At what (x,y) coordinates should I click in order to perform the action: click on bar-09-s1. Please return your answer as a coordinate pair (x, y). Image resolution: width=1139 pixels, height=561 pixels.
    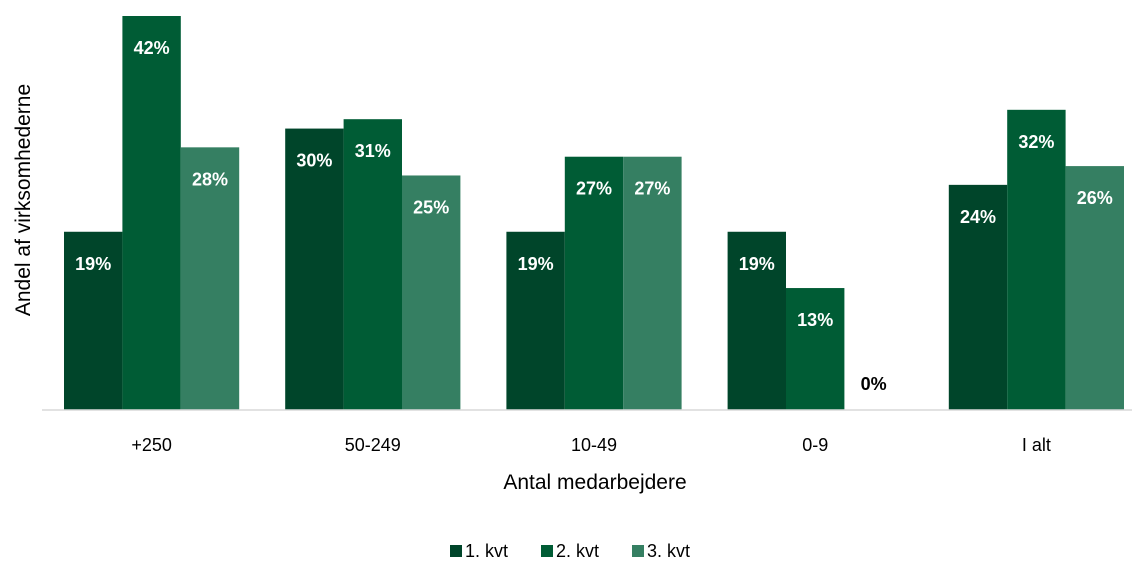
    Looking at the image, I should click on (756, 320).